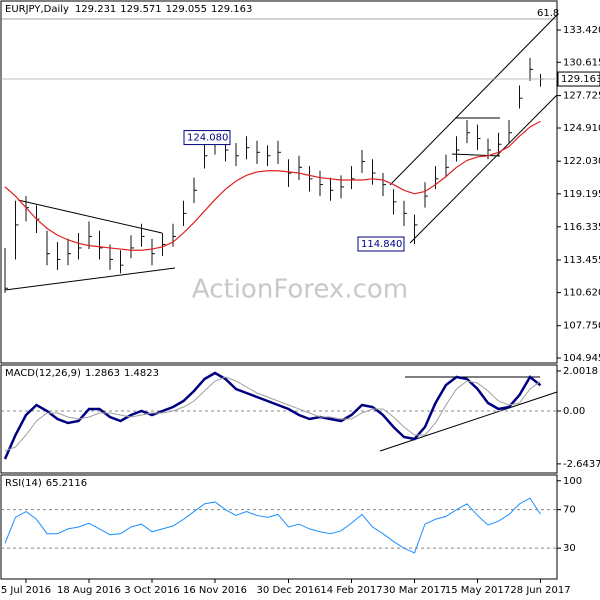 This screenshot has width=600, height=600. I want to click on y-tick-label: -2.6437, so click(581, 464).